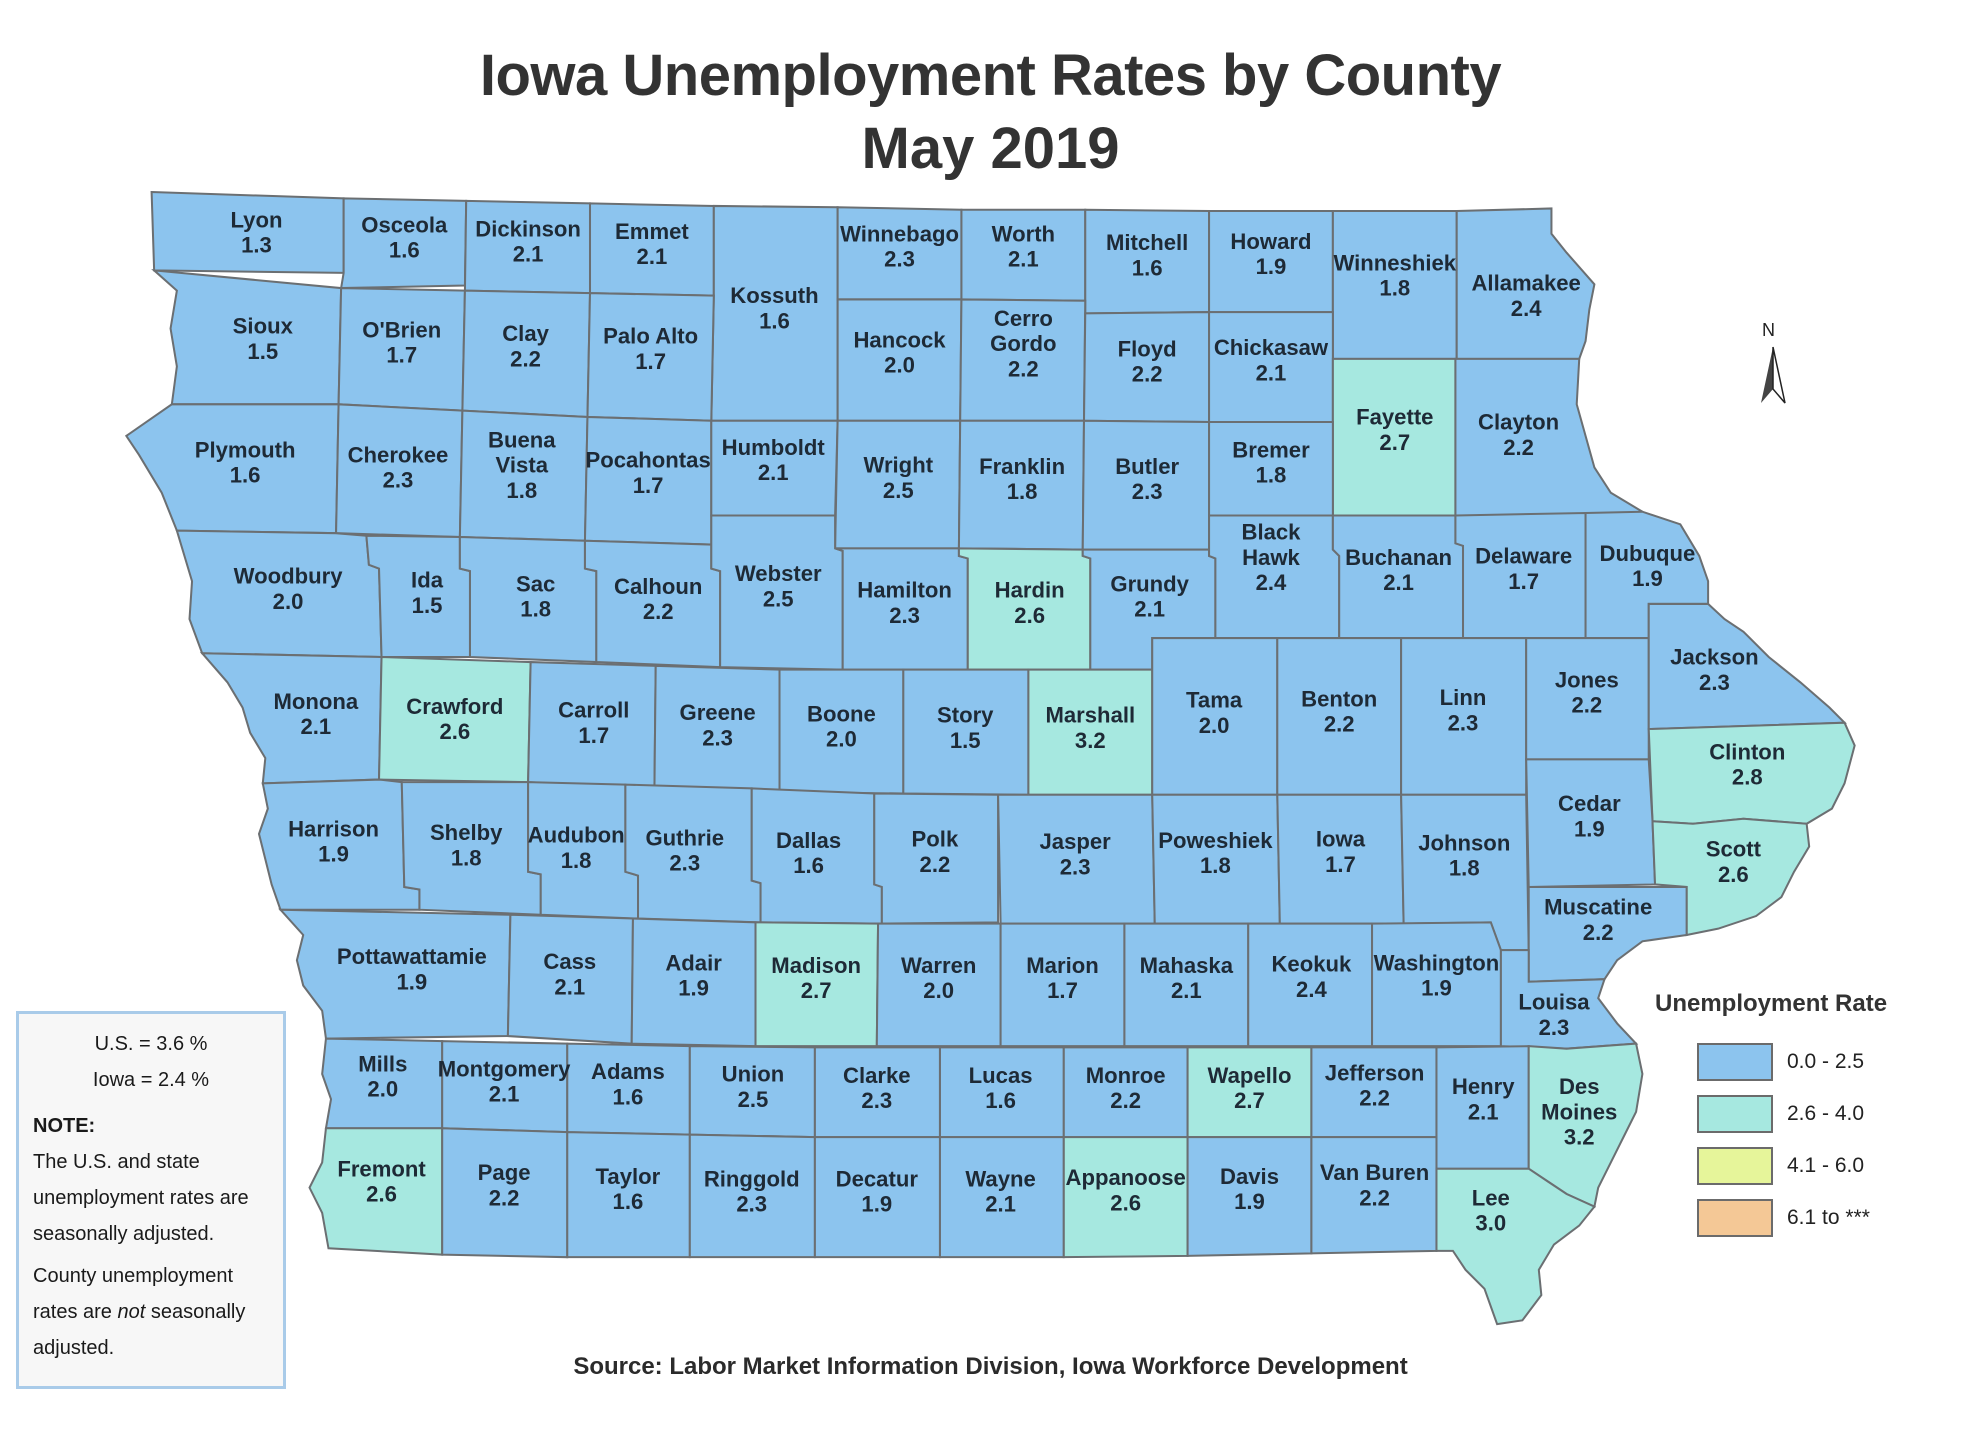 The image size is (1981, 1453). What do you see at coordinates (628, 1084) in the screenshot?
I see `county-label-adams: Adams 1.6` at bounding box center [628, 1084].